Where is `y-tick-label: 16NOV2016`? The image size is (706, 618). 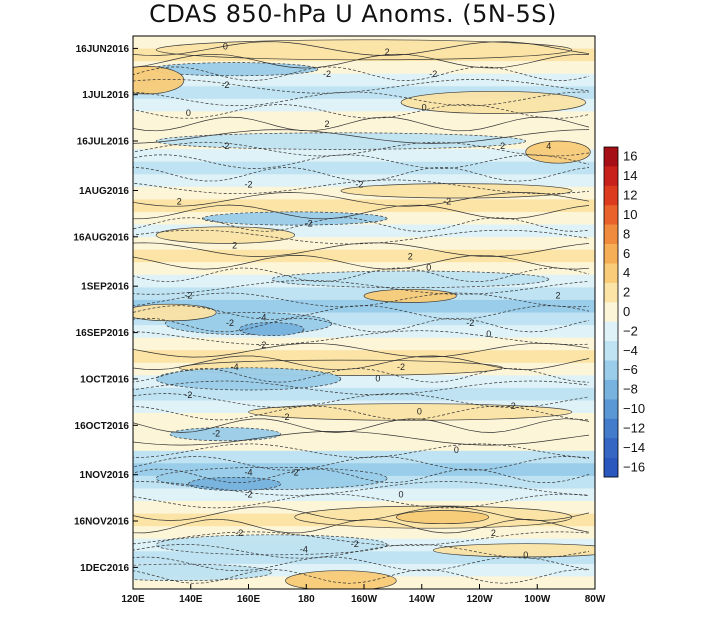
y-tick-label: 16NOV2016 is located at coordinates (101, 522).